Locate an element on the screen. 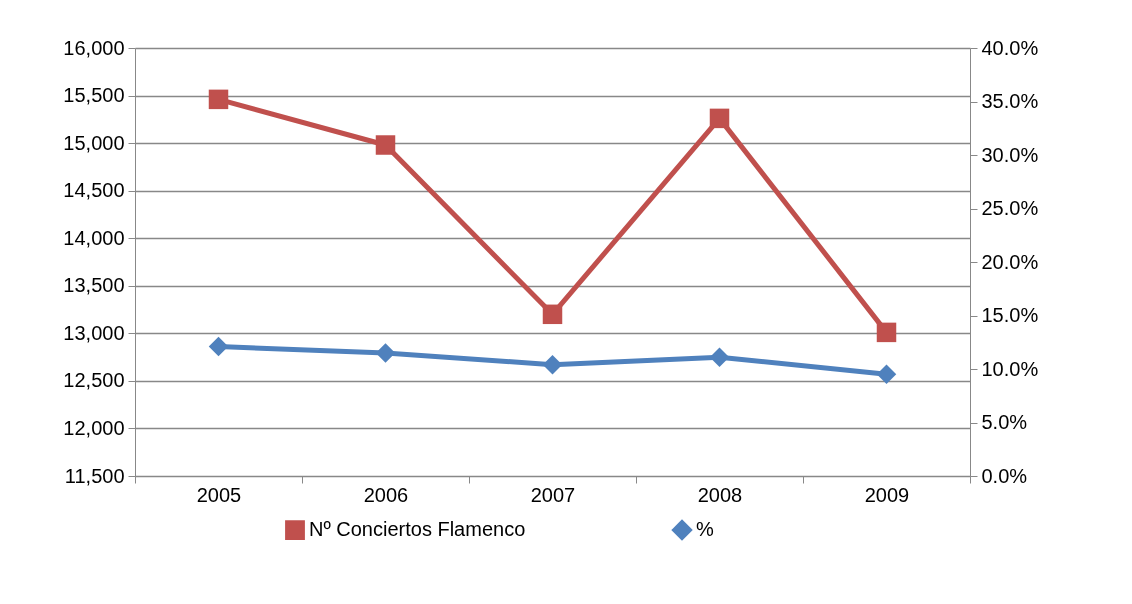 The width and height of the screenshot is (1132, 604). y2-tick-label: 15.0% is located at coordinates (1010, 315).